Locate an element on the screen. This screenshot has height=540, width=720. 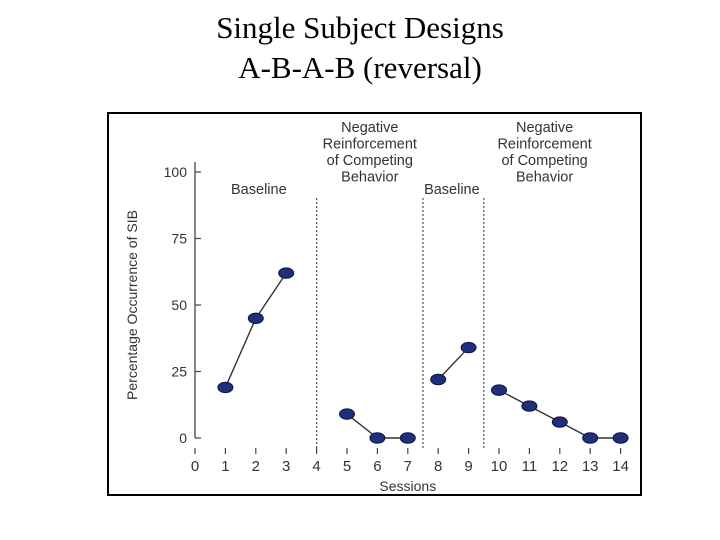
x-tick-label: 3 is located at coordinates (286, 466).